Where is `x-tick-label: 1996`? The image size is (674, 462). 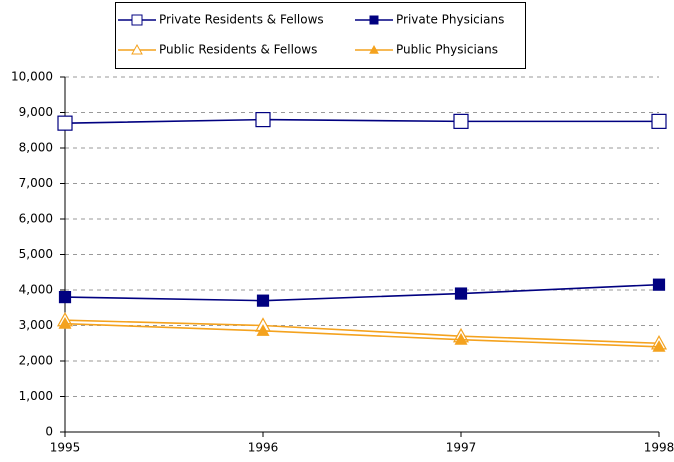
x-tick-label: 1996 is located at coordinates (263, 448).